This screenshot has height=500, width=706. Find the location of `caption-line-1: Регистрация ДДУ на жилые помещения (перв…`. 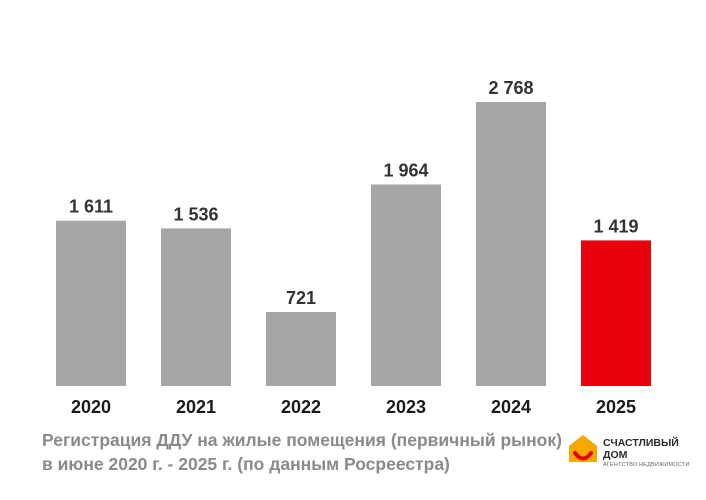

caption-line-1: Регистрация ДДУ на жилые помещения (перв… is located at coordinates (302, 440).